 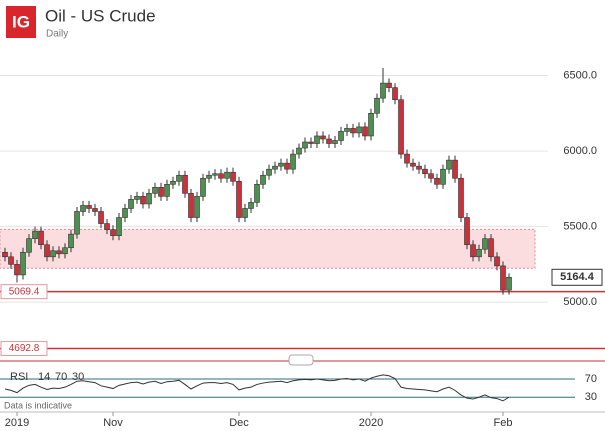 I want to click on footnote: Data is indicative, so click(x=38, y=405).